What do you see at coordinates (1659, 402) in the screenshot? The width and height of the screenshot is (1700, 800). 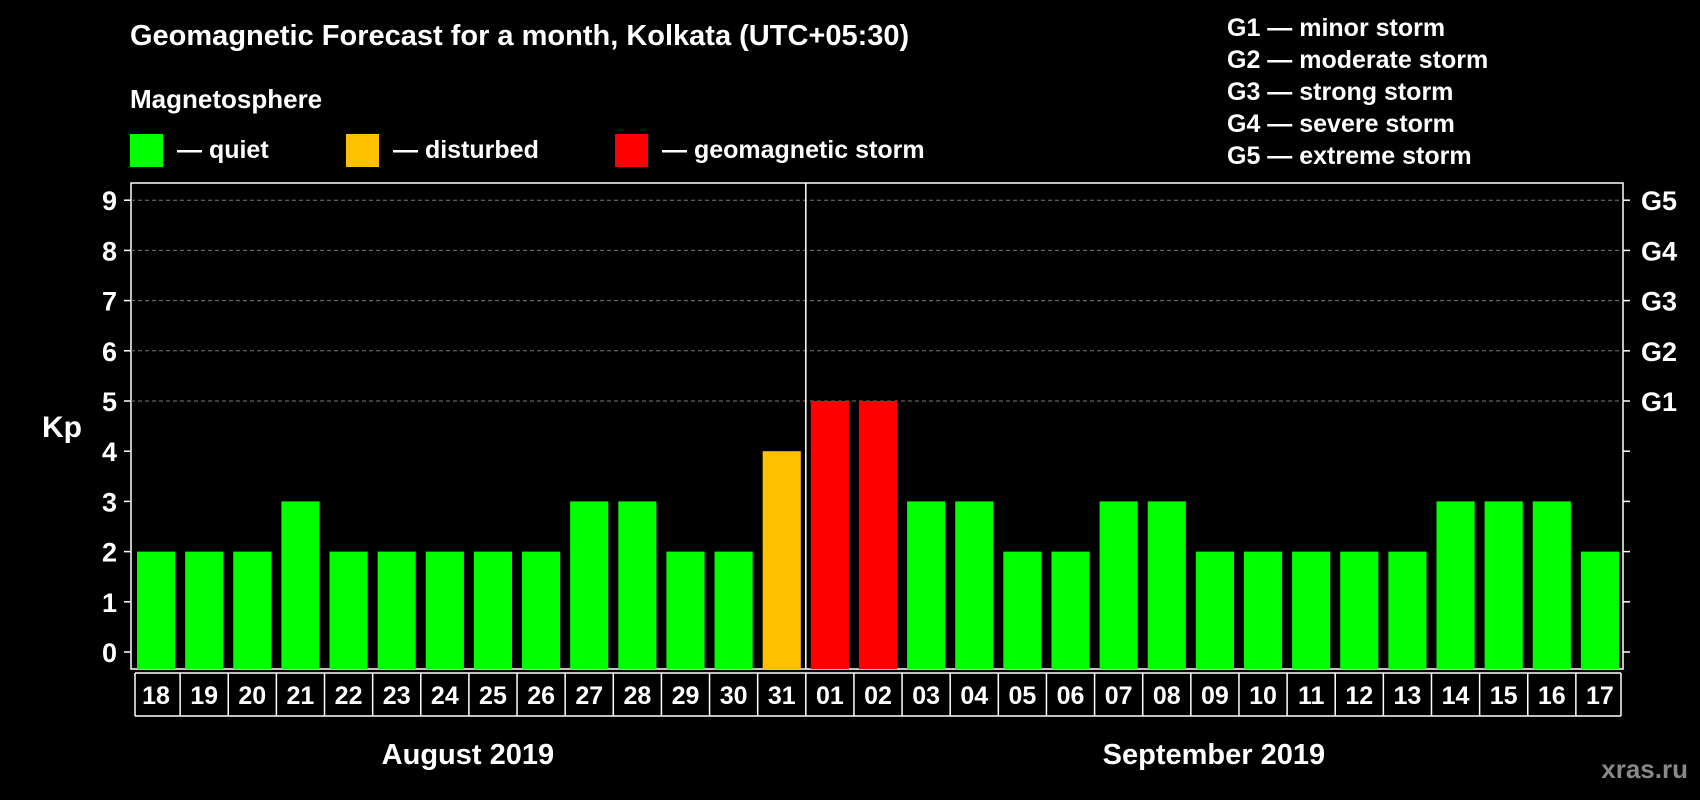 I see `right-axis-label: G1` at bounding box center [1659, 402].